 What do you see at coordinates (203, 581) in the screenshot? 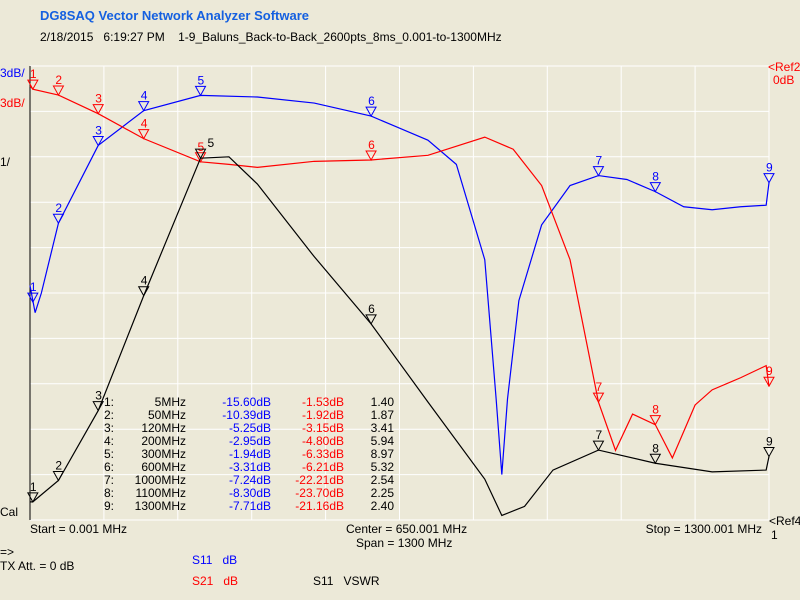
I see `trace2-param: S21` at bounding box center [203, 581].